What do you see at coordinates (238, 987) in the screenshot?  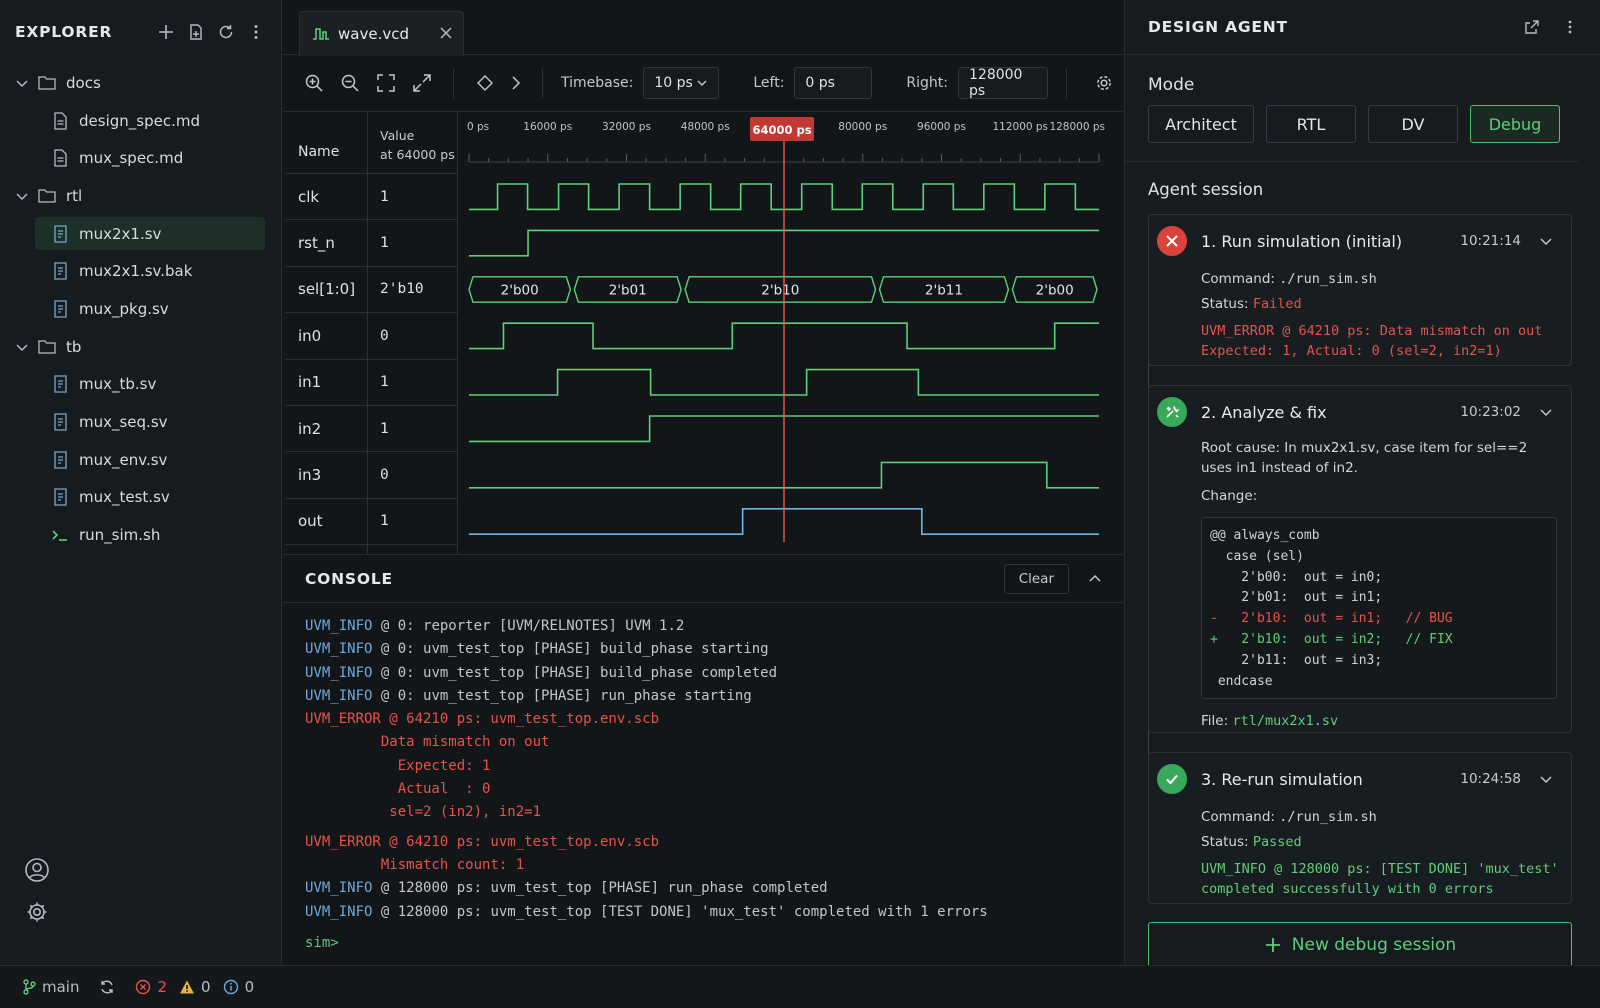 I see `info-count: 0` at bounding box center [238, 987].